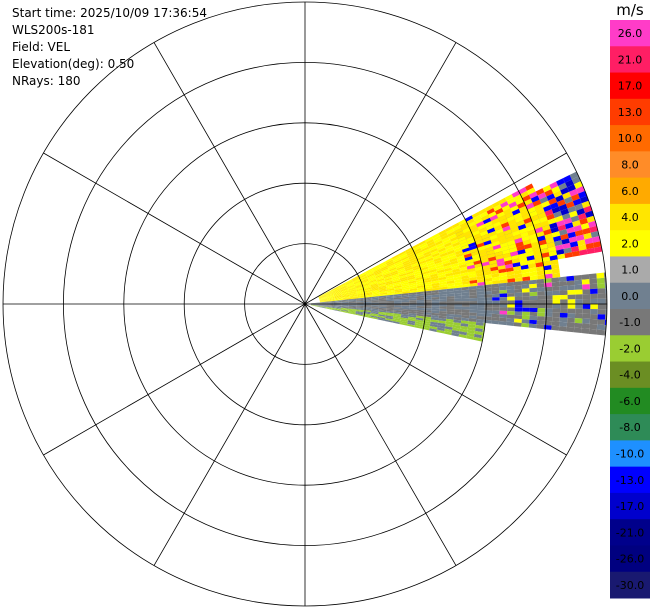  Describe the element at coordinates (630, 112) in the screenshot. I see `colorbar-tick-label: 13.0` at that location.